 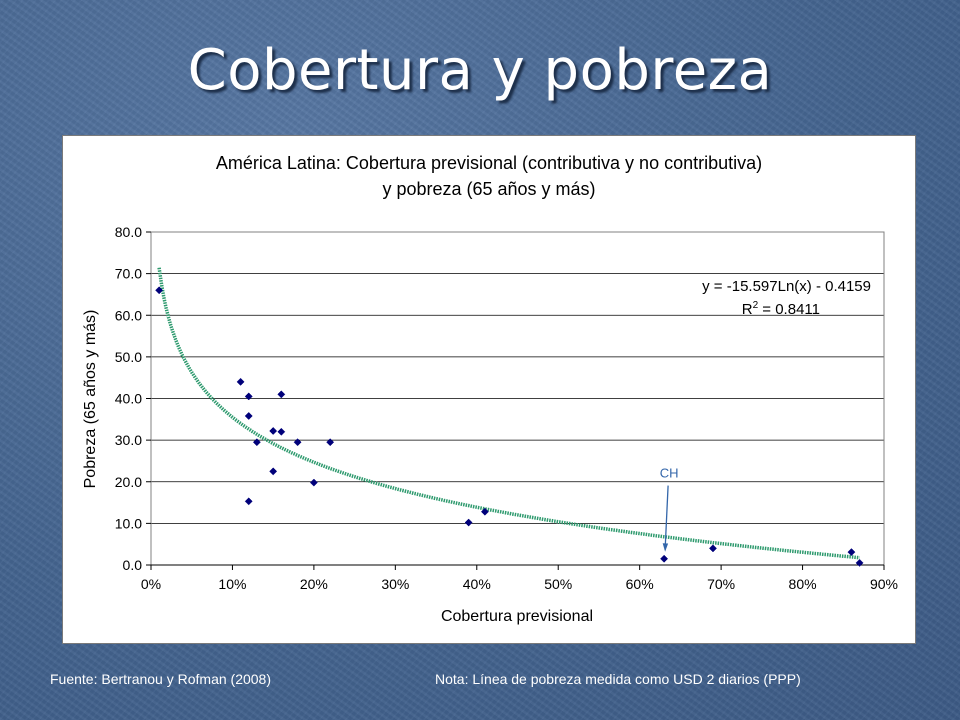 I want to click on x-tick-label: 70%, so click(x=721, y=584).